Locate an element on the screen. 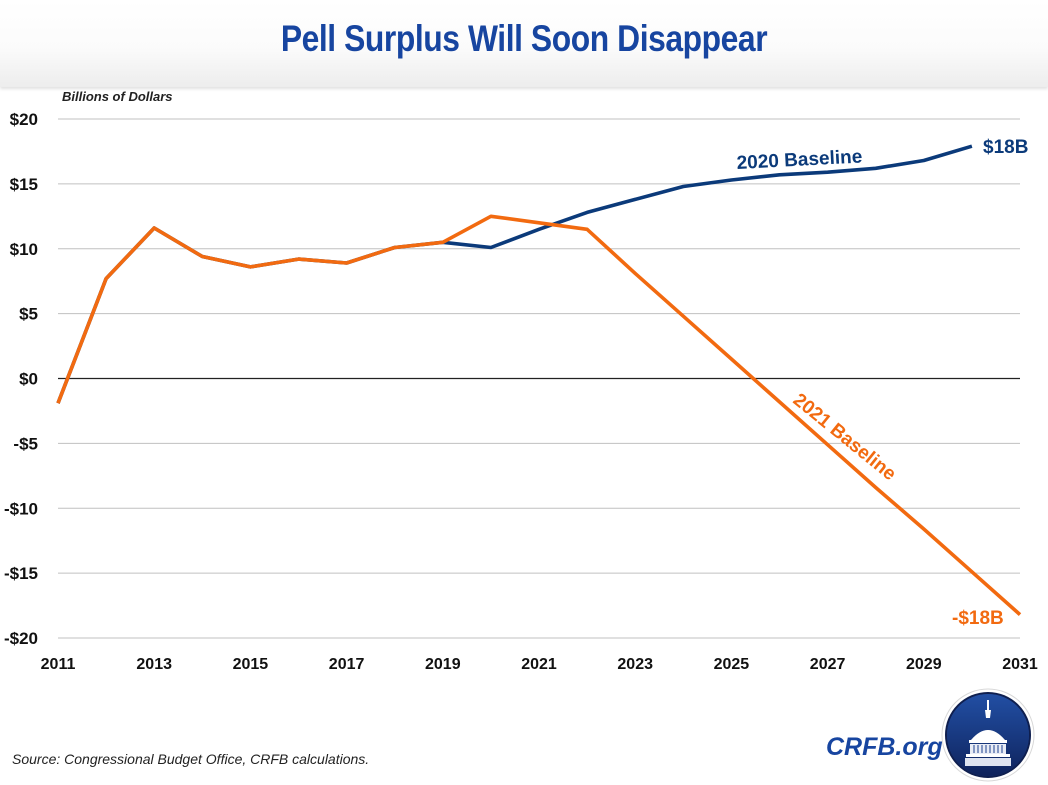 Image resolution: width=1048 pixels, height=785 pixels. brand-link: CRFB.org is located at coordinates (884, 747).